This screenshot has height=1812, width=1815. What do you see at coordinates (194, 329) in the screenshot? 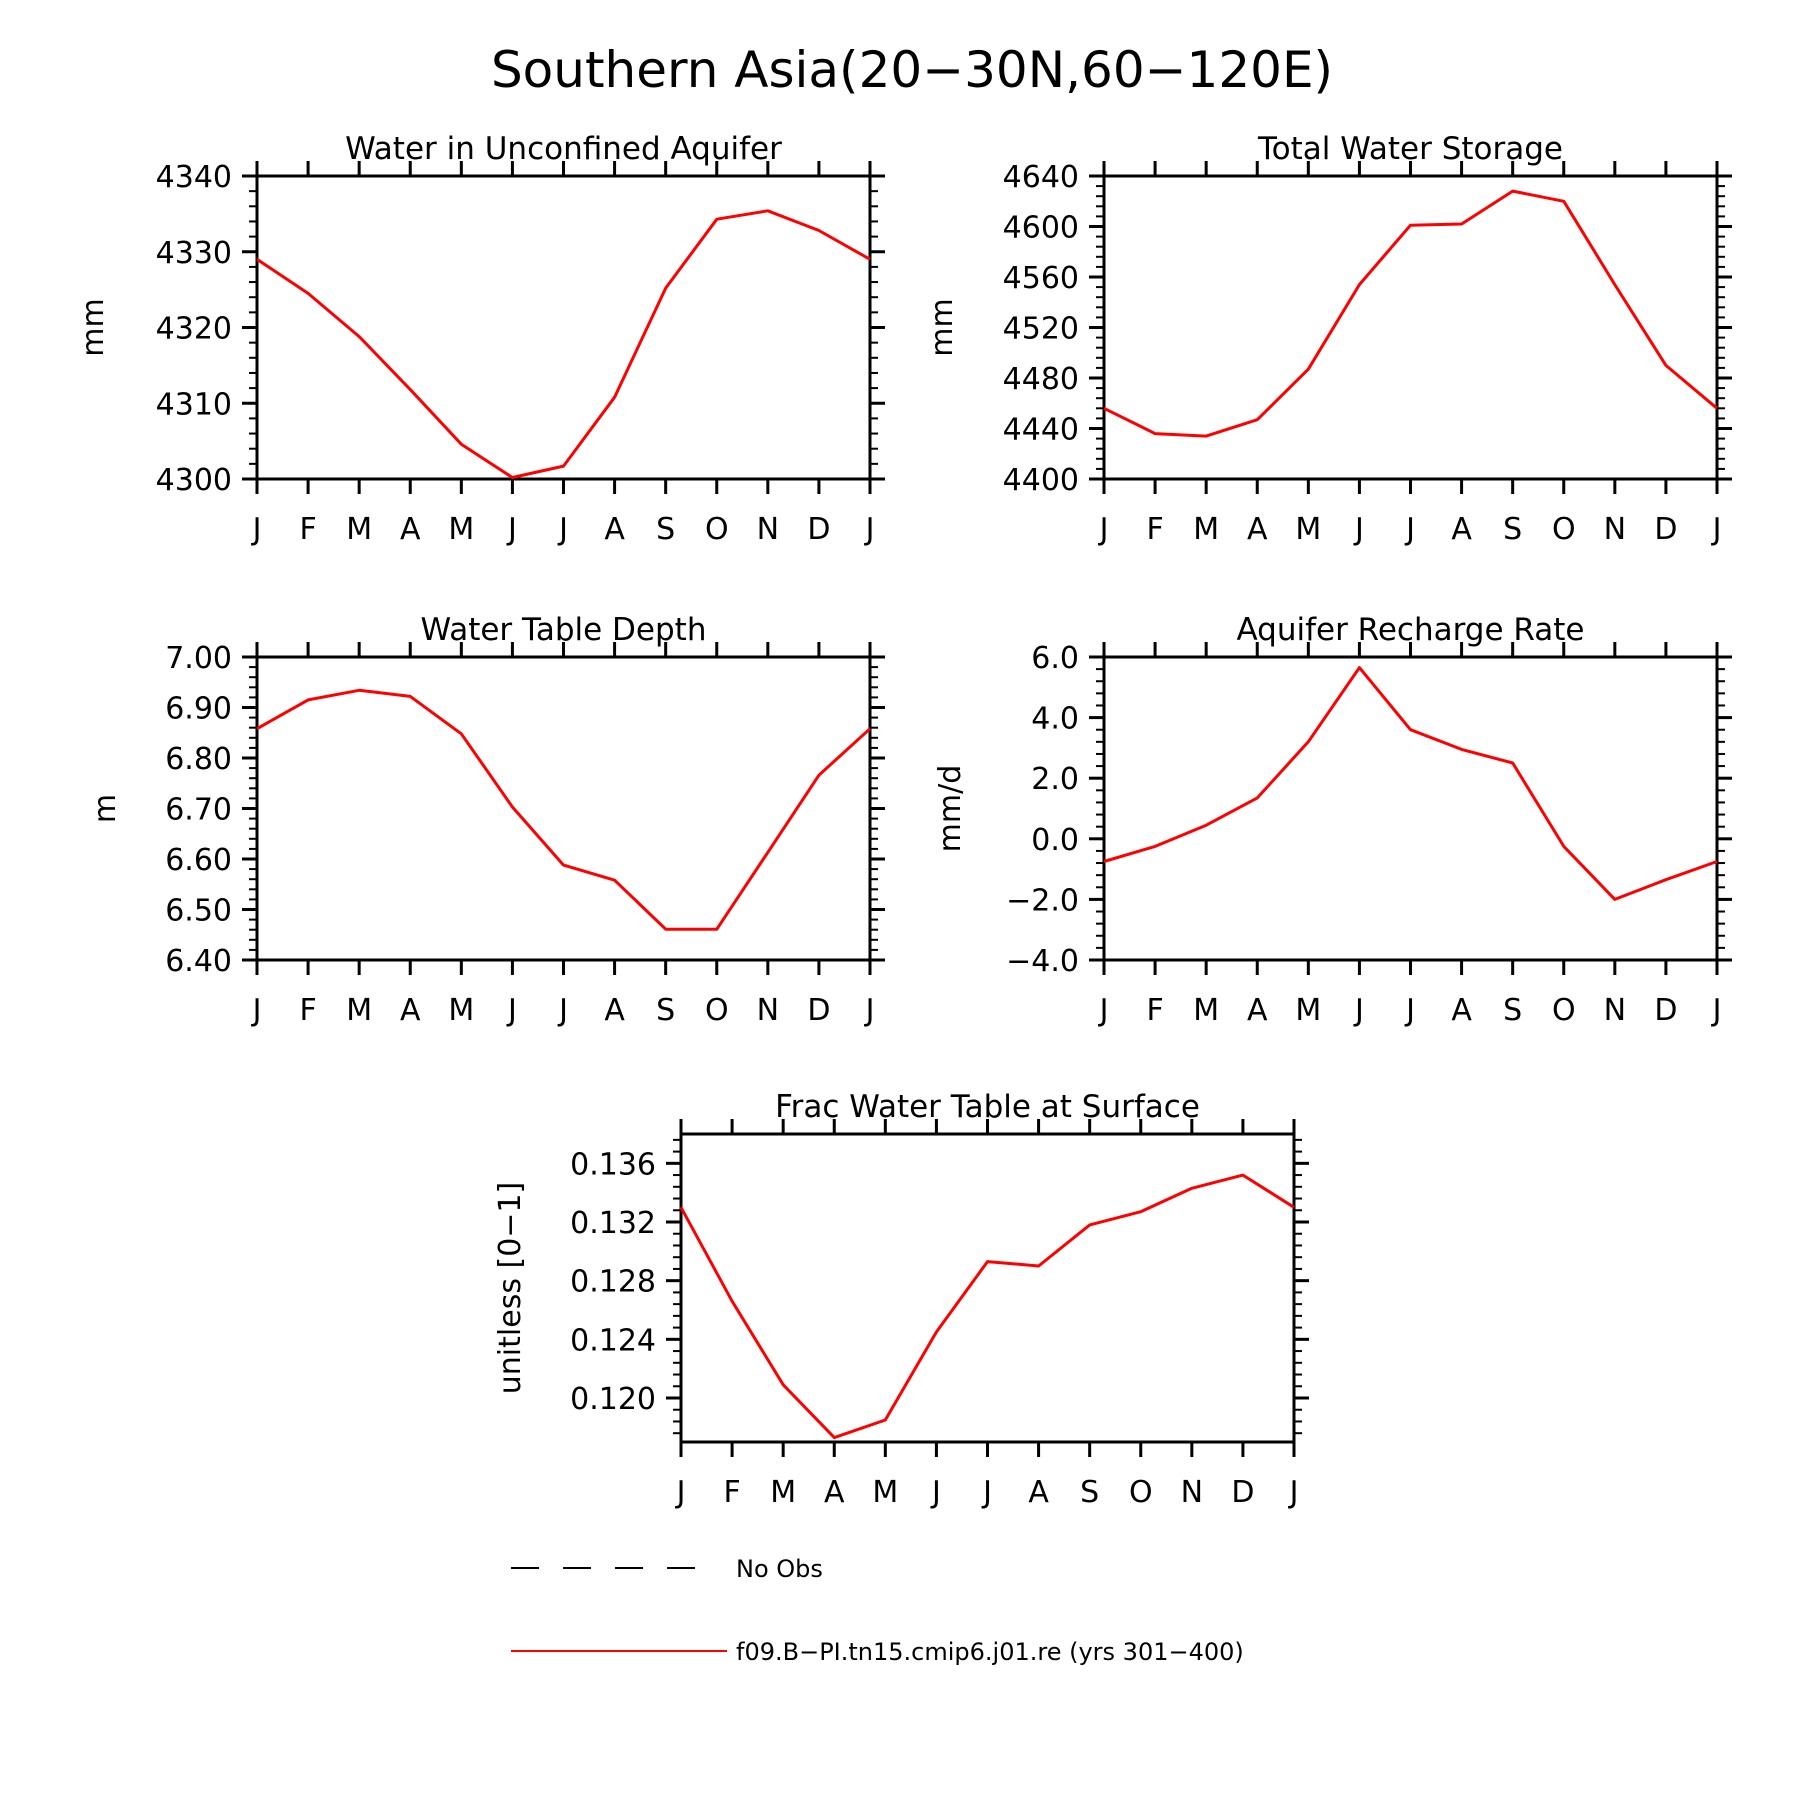
I see `y-tick-label: 4320` at bounding box center [194, 329].